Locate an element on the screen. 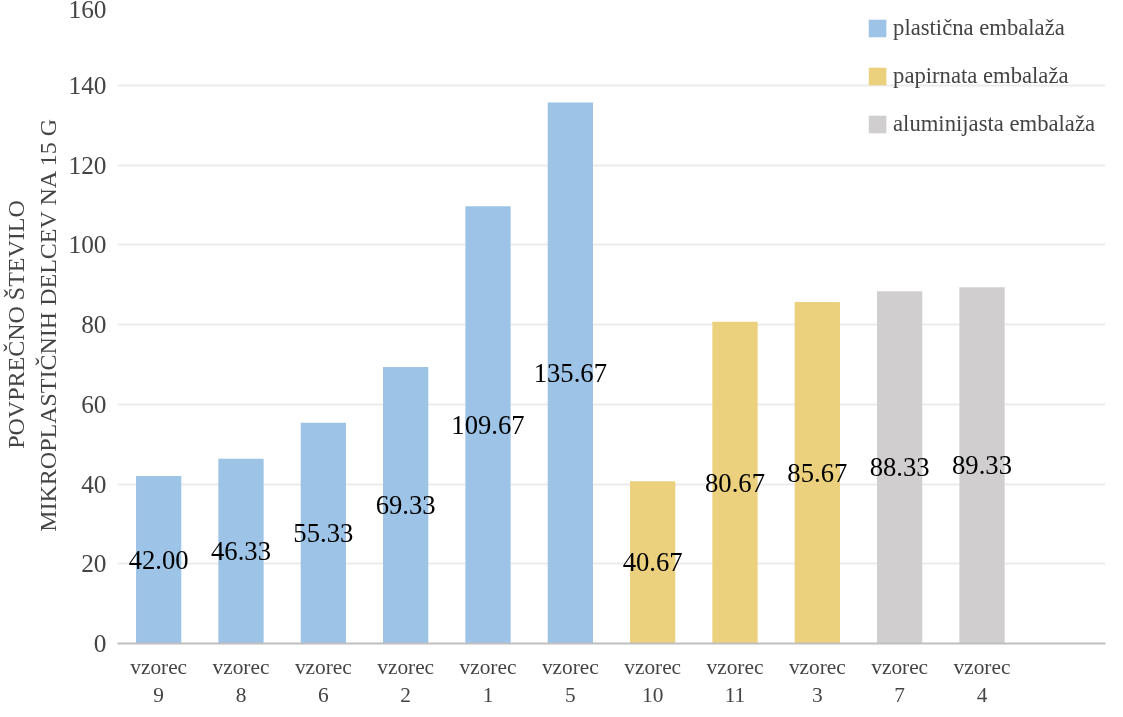 The image size is (1123, 717). y-tick-label: 140 is located at coordinates (87, 84).